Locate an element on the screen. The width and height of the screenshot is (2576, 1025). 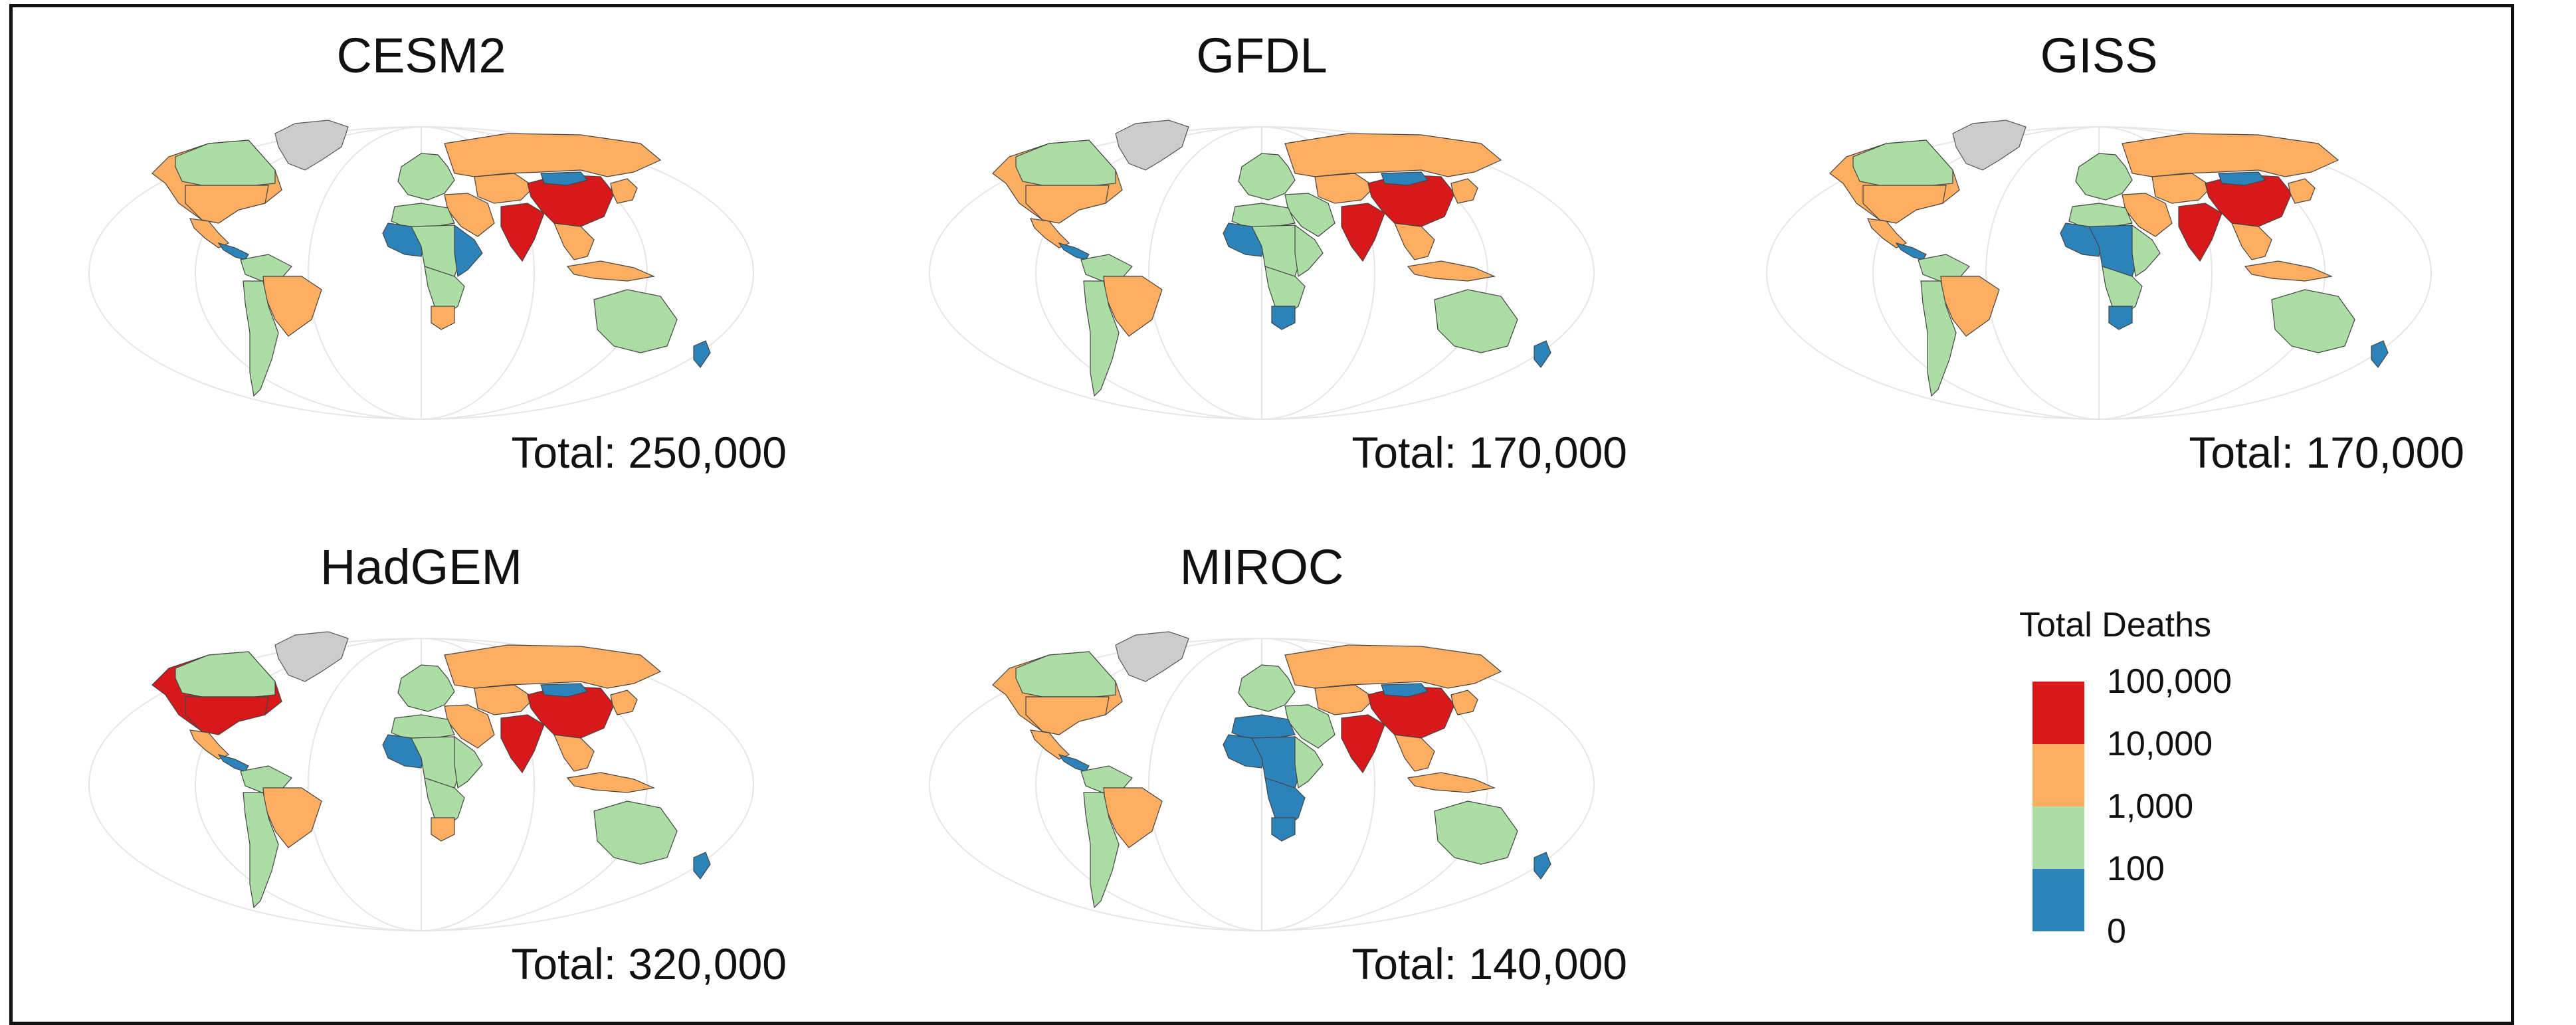
map-panel-gfdl: GFDL Total: 170,000 is located at coordinates (1262, 242).